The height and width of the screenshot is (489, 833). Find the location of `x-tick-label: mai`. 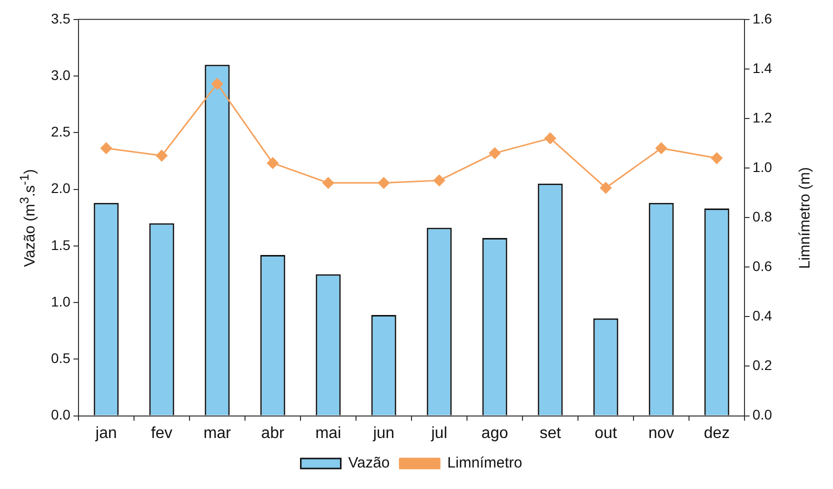

x-tick-label: mai is located at coordinates (328, 433).